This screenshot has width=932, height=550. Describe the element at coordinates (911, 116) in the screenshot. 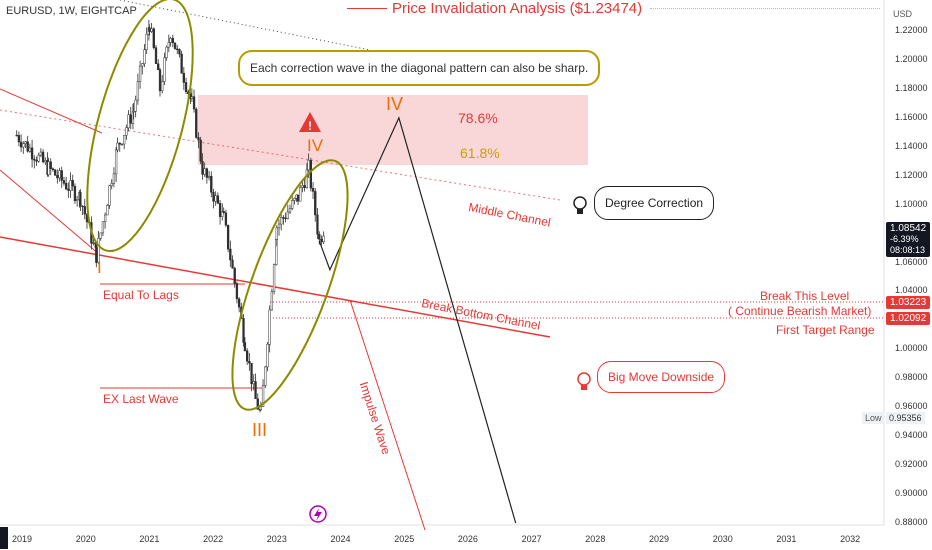

I see `price-tick: 1.16000` at that location.